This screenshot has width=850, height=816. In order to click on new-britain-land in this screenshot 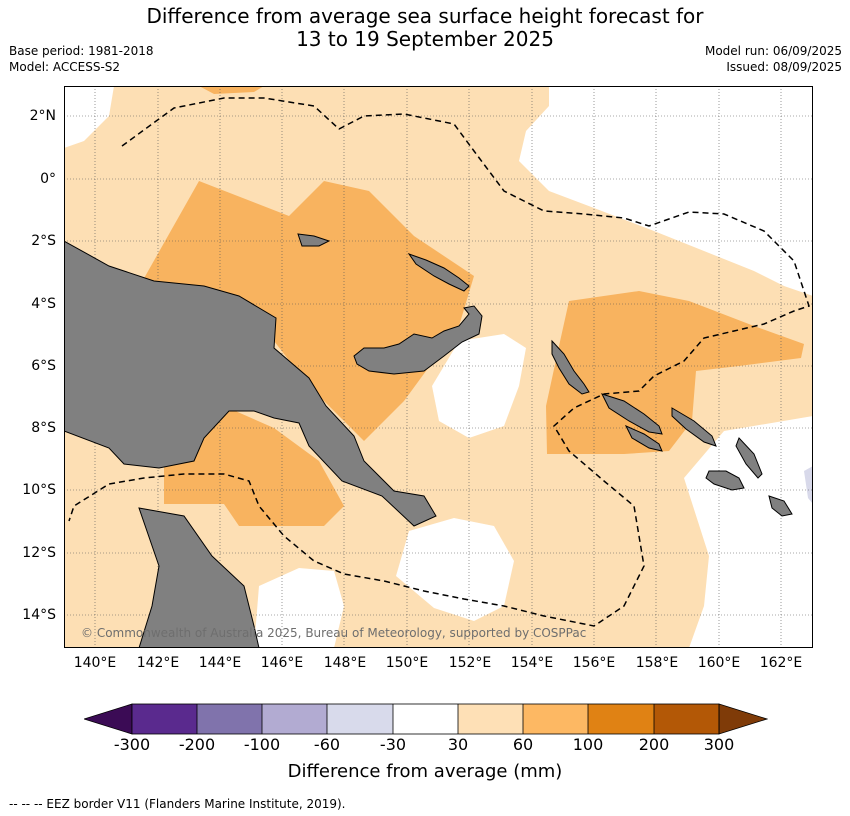, I will do `click(418, 340)`.